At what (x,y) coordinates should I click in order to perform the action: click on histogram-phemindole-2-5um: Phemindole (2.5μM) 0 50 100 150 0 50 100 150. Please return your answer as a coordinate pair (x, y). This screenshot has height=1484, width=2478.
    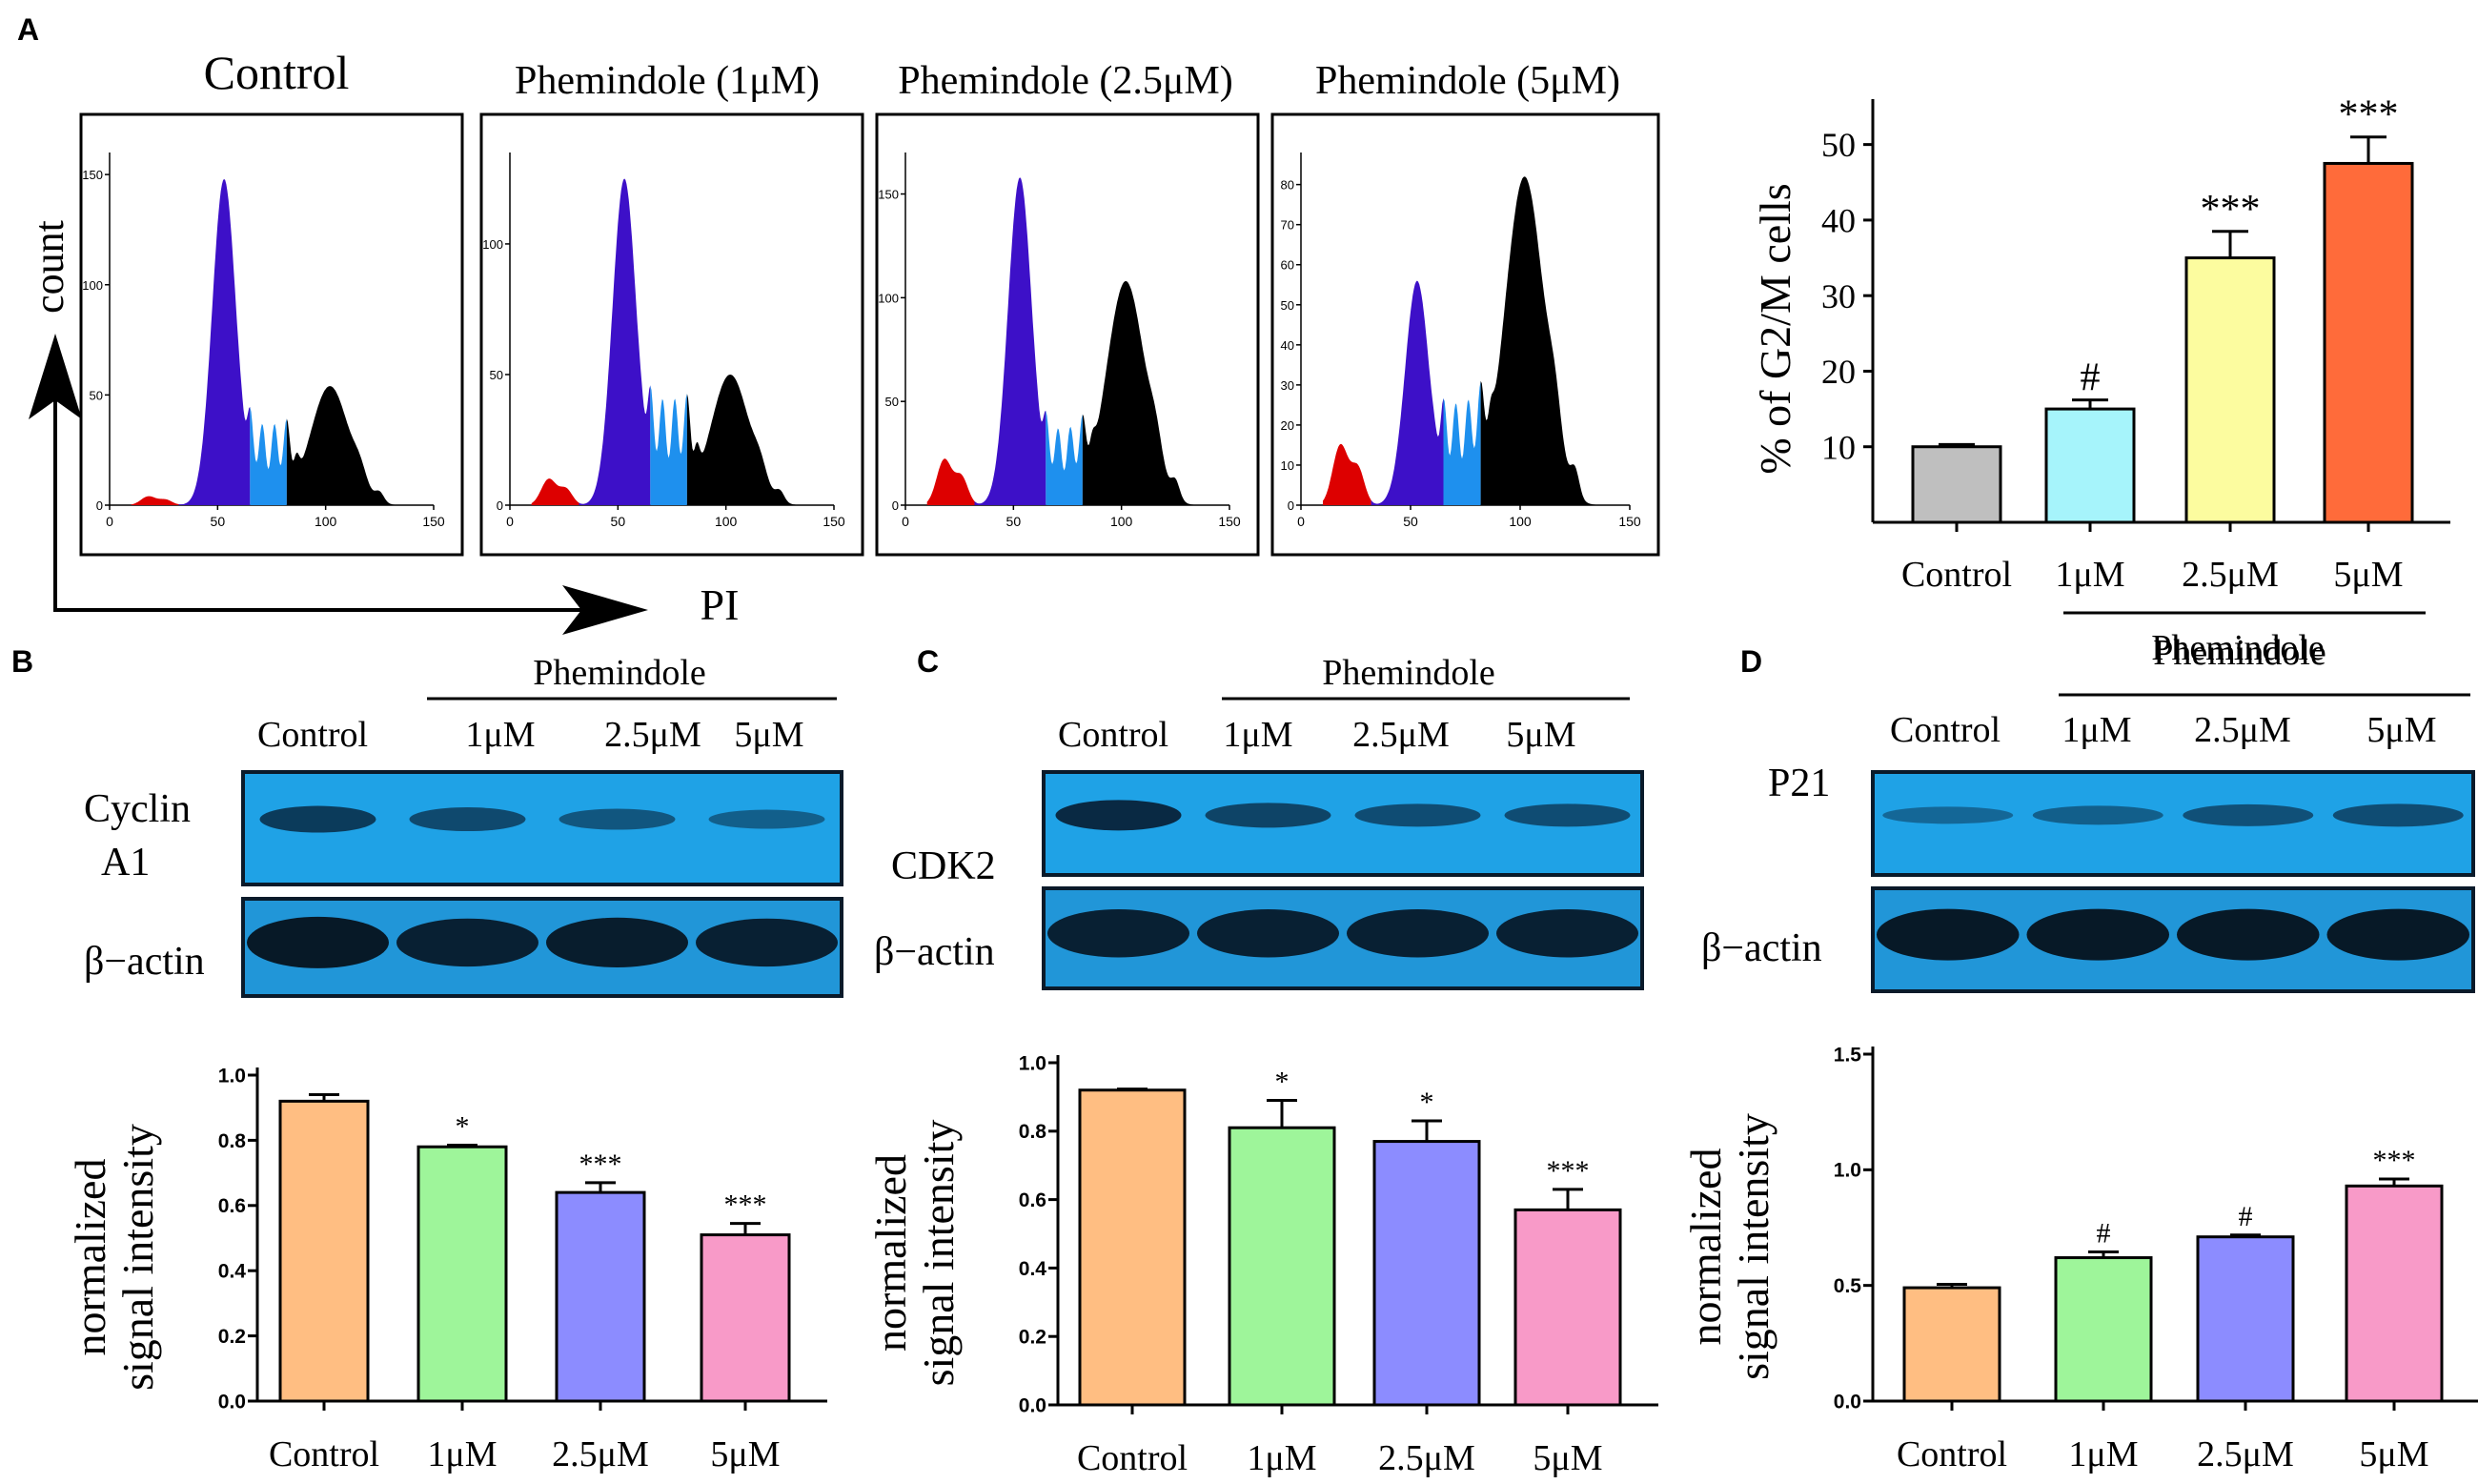
    Looking at the image, I should click on (1068, 308).